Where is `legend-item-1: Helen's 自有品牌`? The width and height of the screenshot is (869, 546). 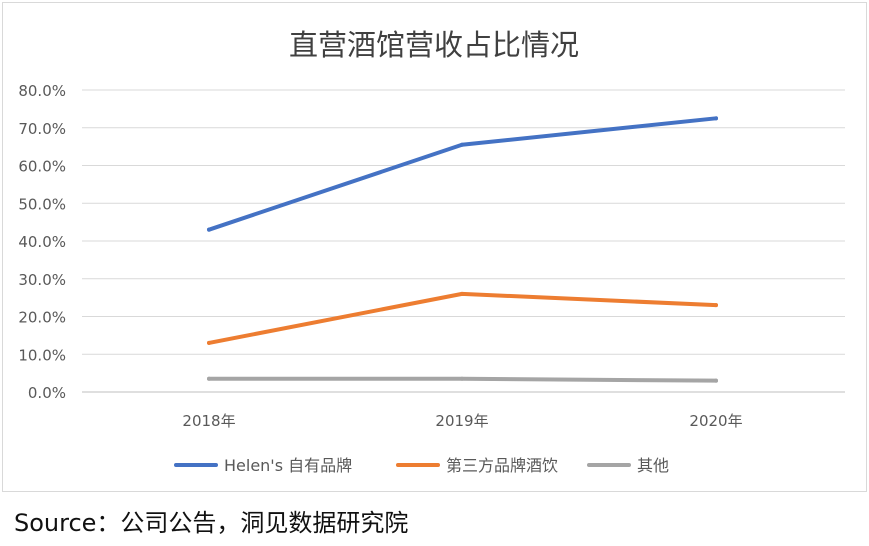
legend-item-1: Helen's 自有品牌 is located at coordinates (263, 465).